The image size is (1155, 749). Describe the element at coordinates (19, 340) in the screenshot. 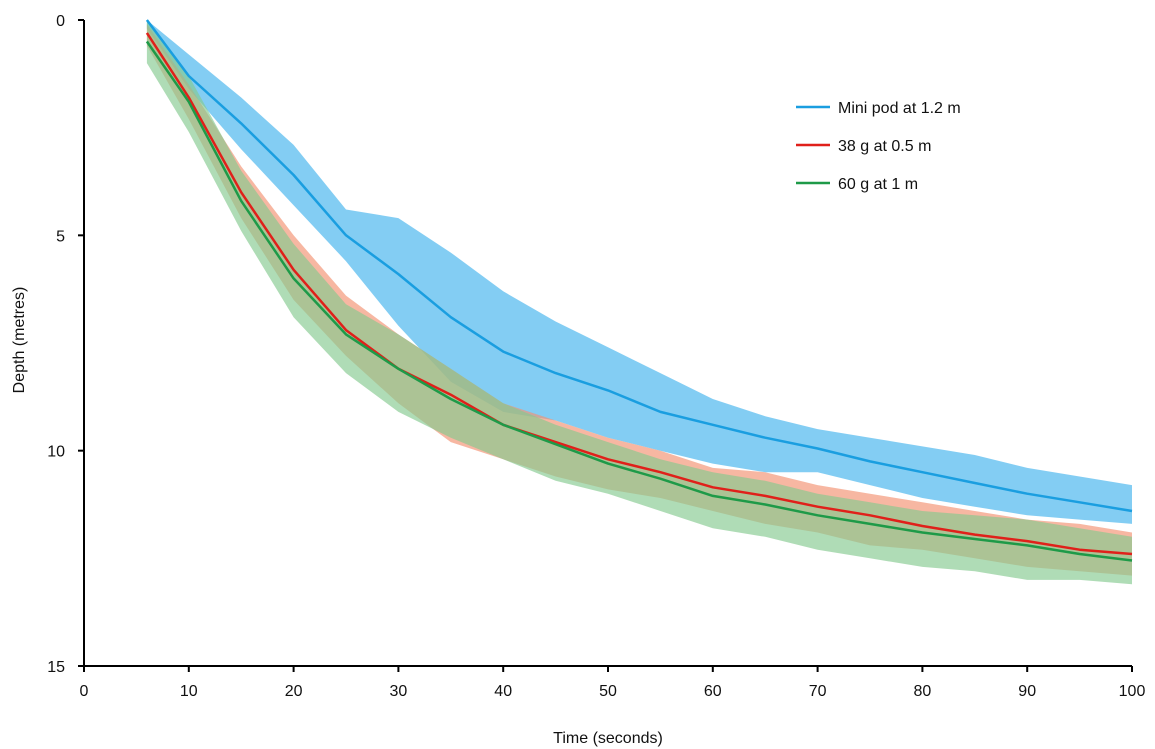

I see `y-axis-title: Depth (metres)` at that location.